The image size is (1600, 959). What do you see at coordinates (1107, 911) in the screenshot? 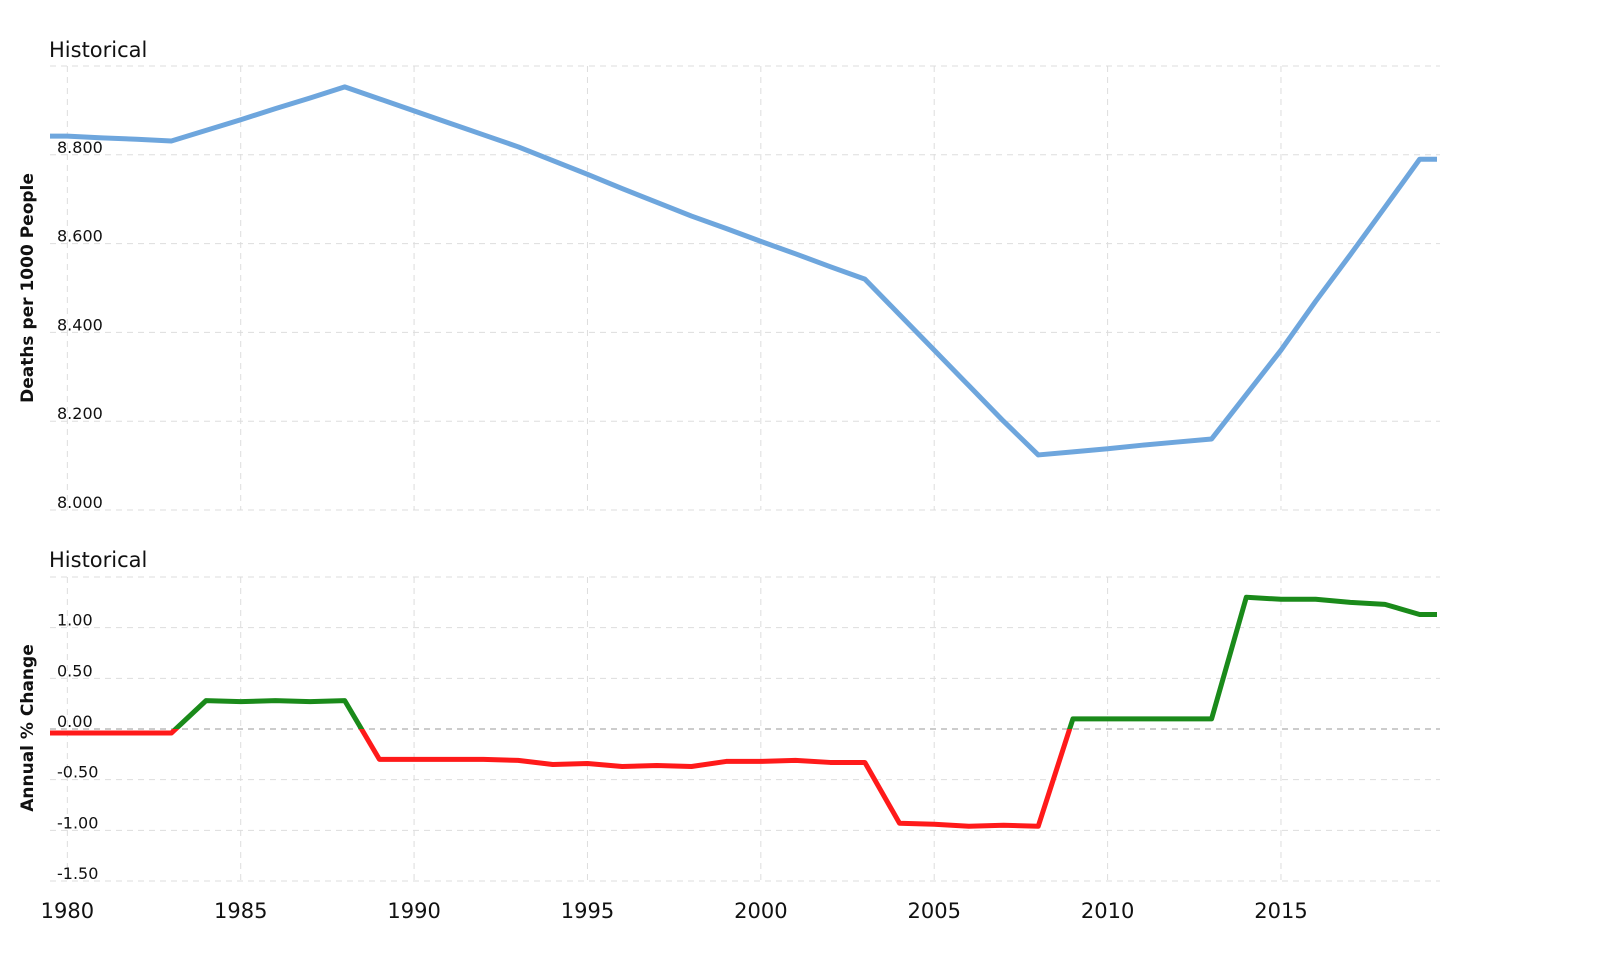
I see `x-tick-label: 2010` at bounding box center [1107, 911].